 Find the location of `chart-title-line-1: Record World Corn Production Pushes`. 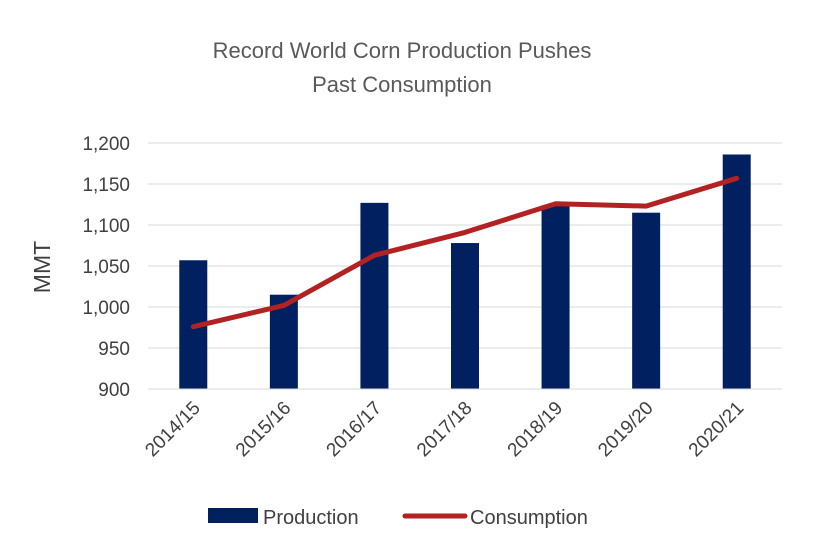

chart-title-line-1: Record World Corn Production Pushes is located at coordinates (402, 50).